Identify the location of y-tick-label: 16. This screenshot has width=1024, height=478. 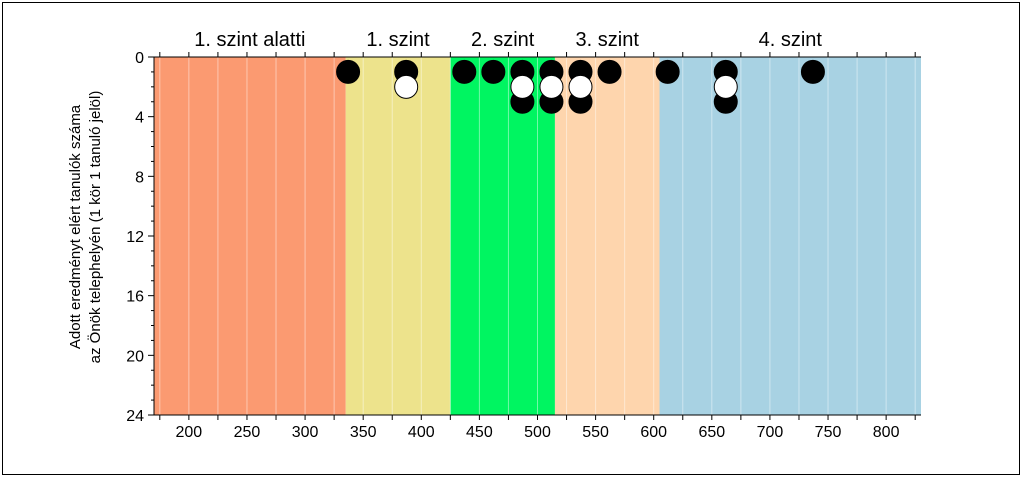
(135, 297).